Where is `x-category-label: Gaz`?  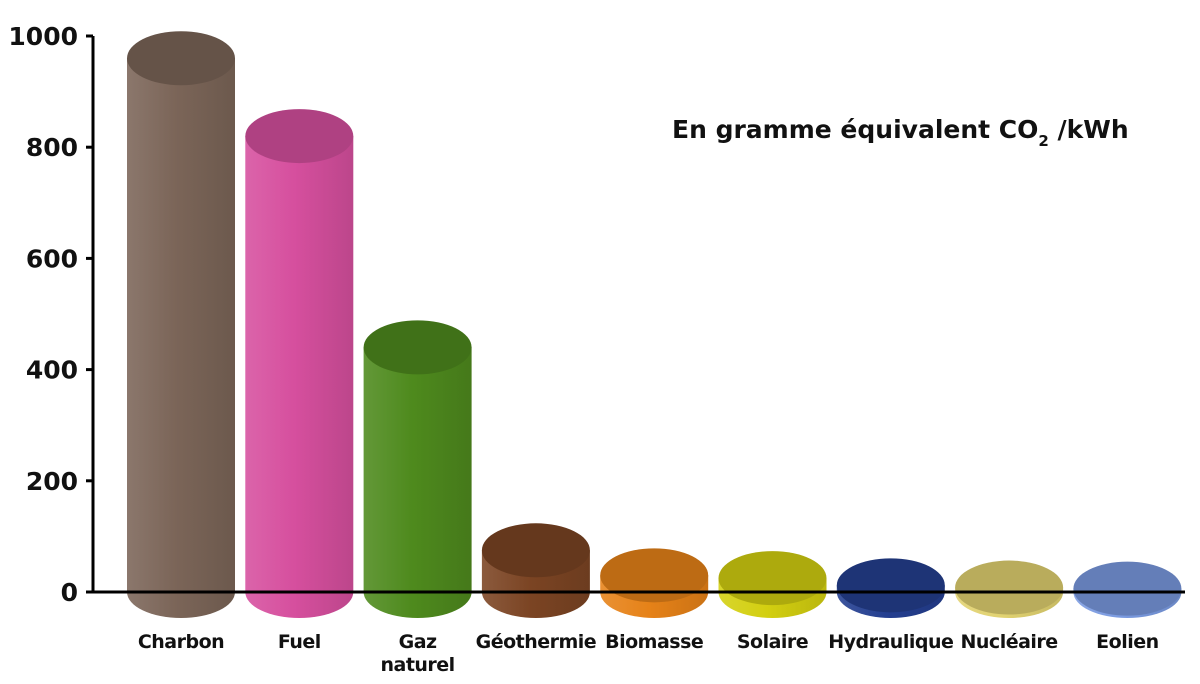 x-category-label: Gaz is located at coordinates (418, 642).